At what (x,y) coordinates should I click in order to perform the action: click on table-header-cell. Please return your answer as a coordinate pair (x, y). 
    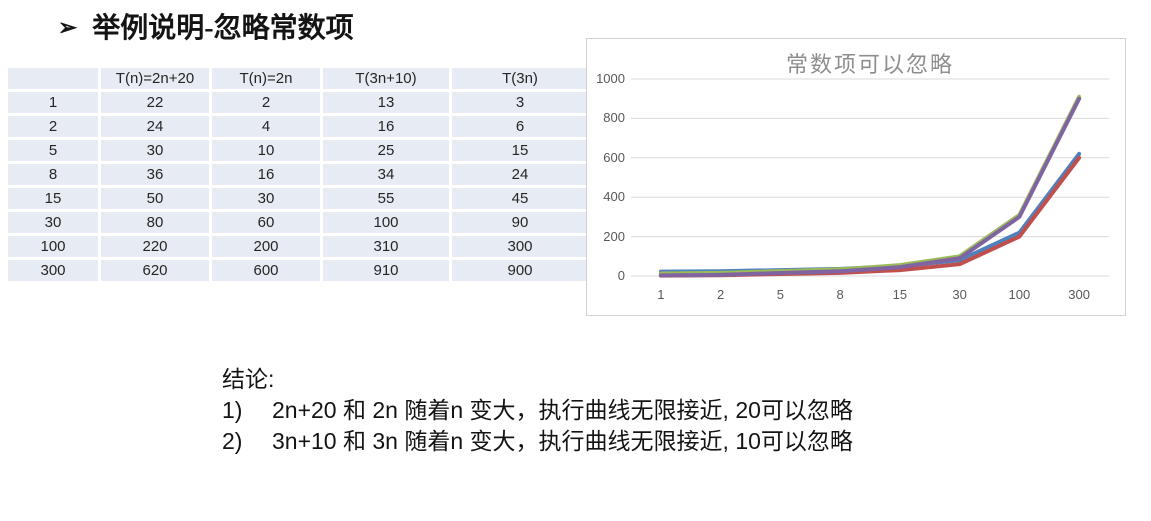
    Looking at the image, I should click on (53, 78).